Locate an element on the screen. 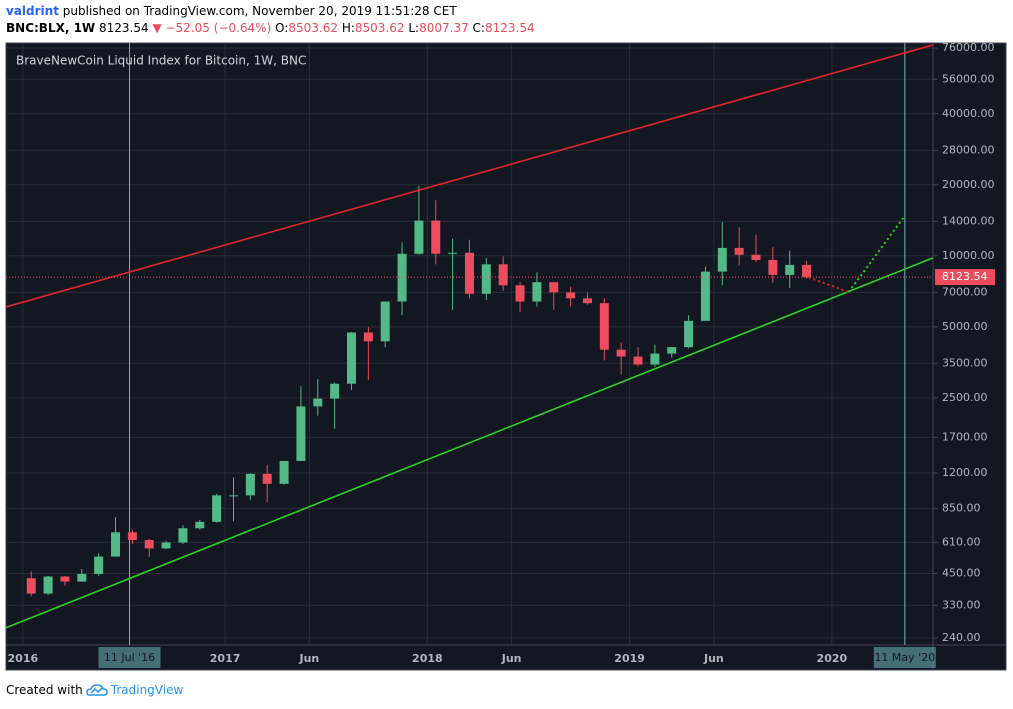 The width and height of the screenshot is (1013, 709). y-tick-label: 1700.00 is located at coordinates (965, 436).